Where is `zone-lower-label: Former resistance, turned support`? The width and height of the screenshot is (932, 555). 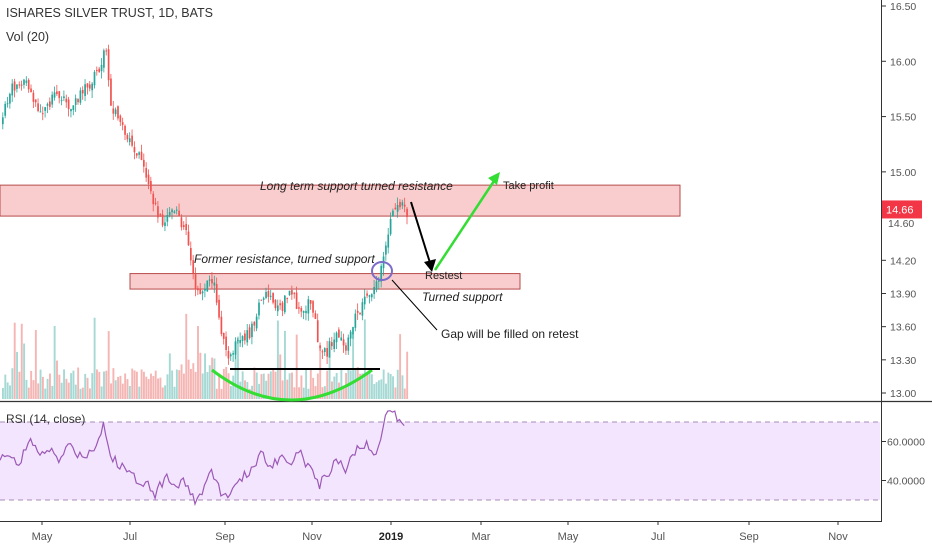 zone-lower-label: Former resistance, turned support is located at coordinates (284, 259).